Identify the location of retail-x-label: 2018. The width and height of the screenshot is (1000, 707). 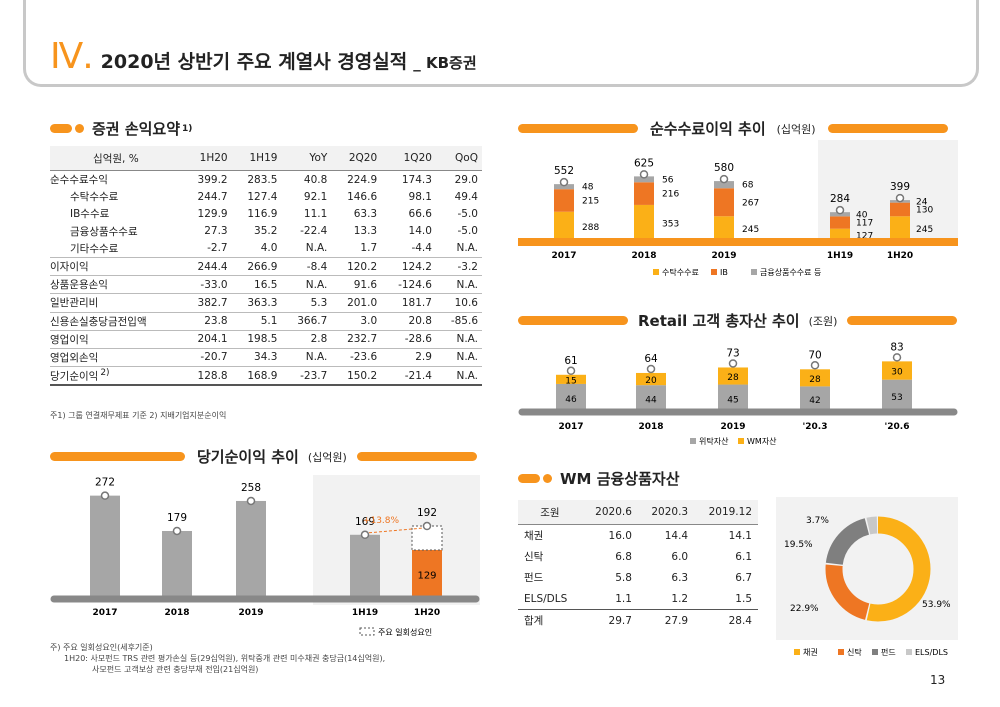
(650, 427).